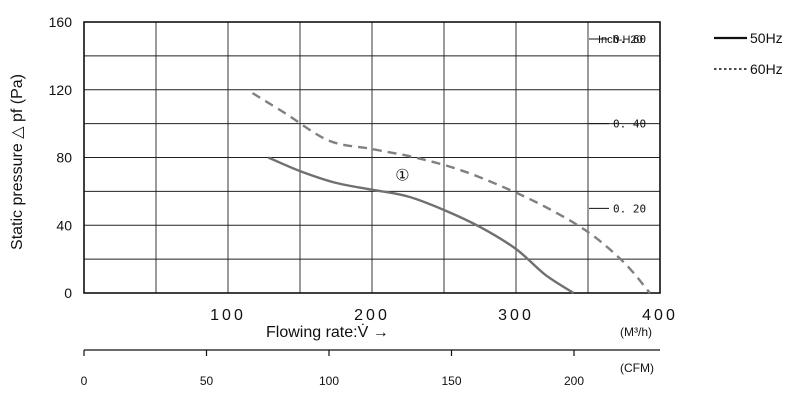 This screenshot has width=800, height=400. Describe the element at coordinates (660, 315) in the screenshot. I see `x-tick-label: 400` at that location.